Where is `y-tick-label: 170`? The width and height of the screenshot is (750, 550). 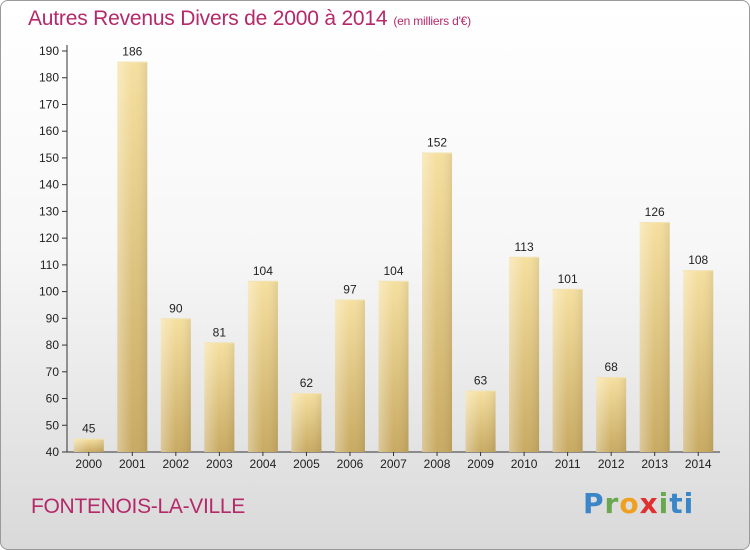
y-tick-label: 170 is located at coordinates (49, 104).